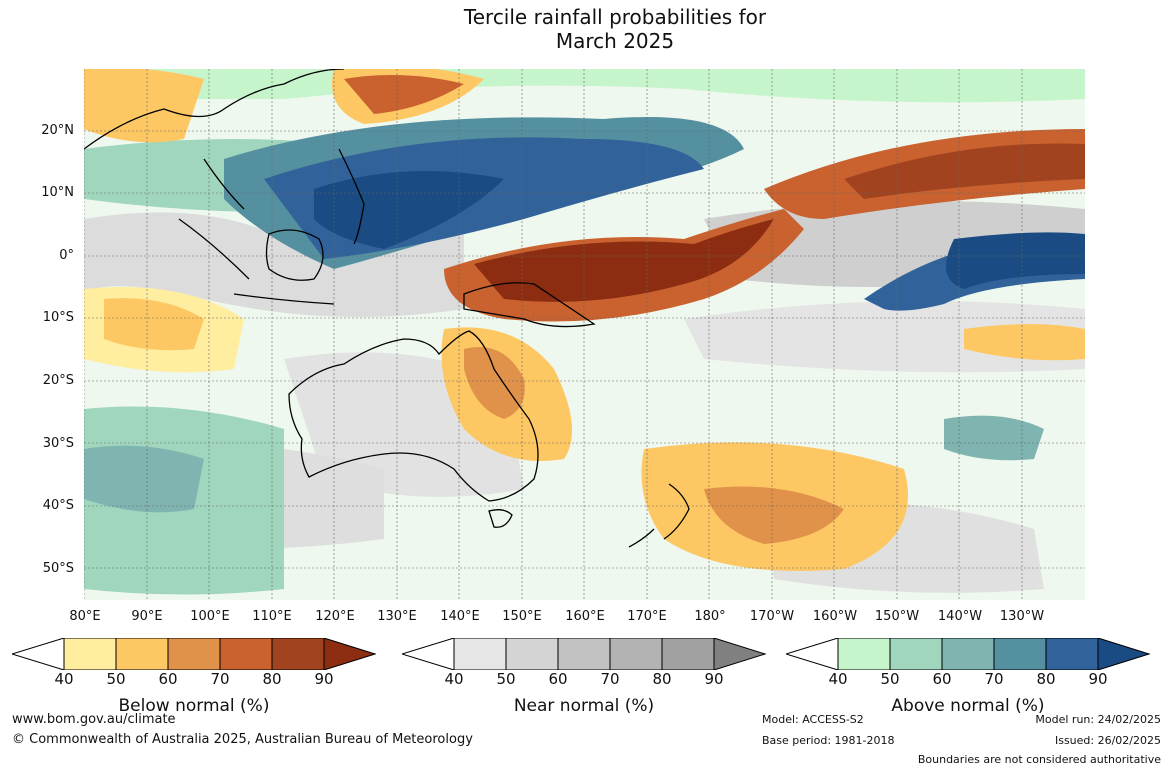  What do you see at coordinates (710, 616) in the screenshot?
I see `lon-label-180: 180°` at bounding box center [710, 616].